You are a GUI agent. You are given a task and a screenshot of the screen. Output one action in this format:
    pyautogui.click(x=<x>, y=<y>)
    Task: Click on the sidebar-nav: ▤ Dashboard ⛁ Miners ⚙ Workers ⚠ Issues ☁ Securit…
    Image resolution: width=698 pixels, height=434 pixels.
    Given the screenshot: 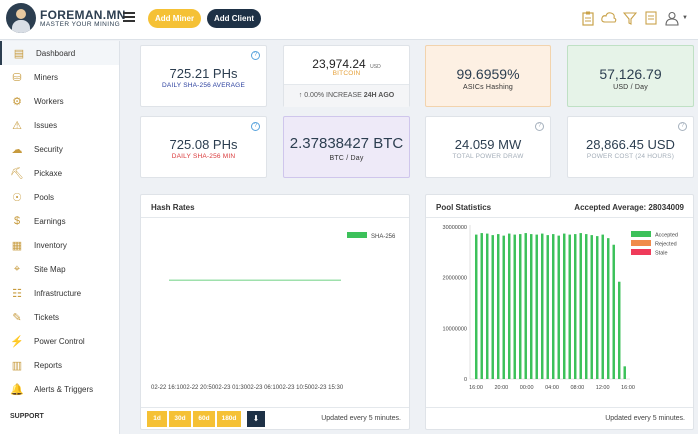 What is the action you would take?
    pyautogui.click(x=59, y=221)
    